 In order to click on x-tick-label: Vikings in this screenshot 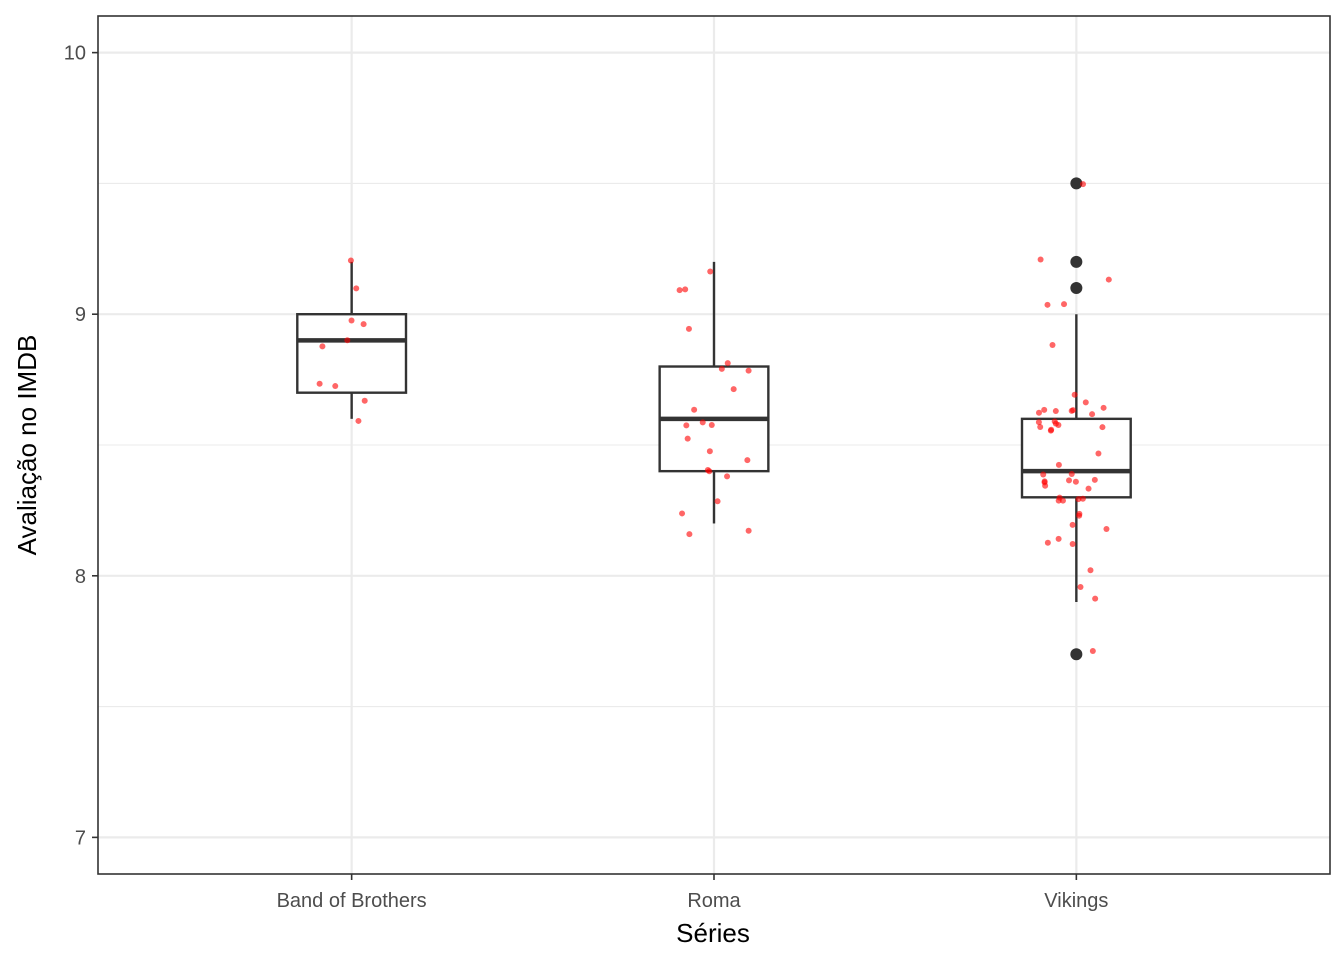, I will do `click(1076, 901)`.